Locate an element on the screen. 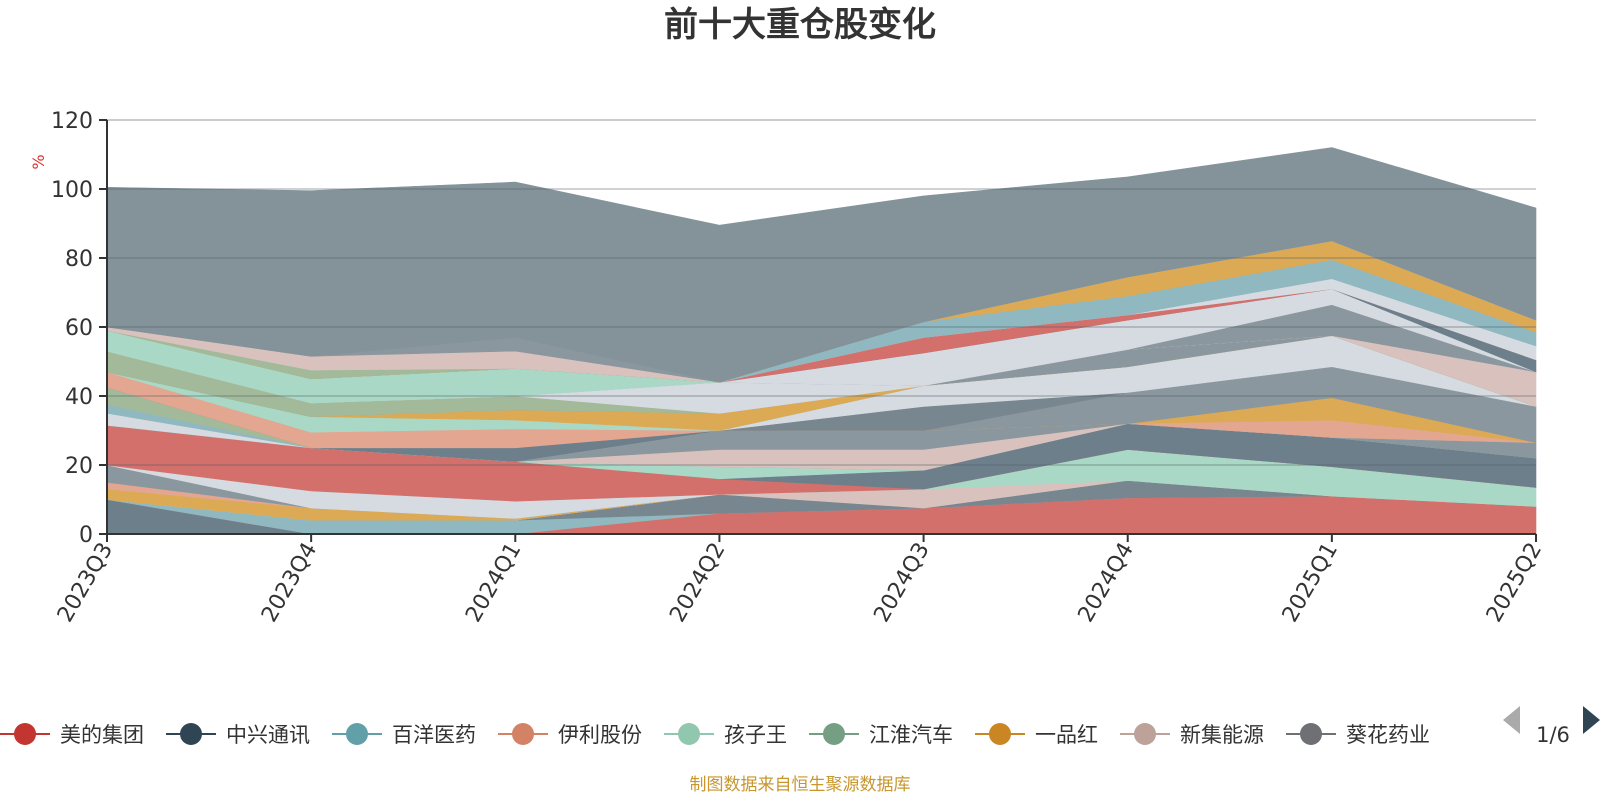  legend-label: 伊利股份 is located at coordinates (600, 735).